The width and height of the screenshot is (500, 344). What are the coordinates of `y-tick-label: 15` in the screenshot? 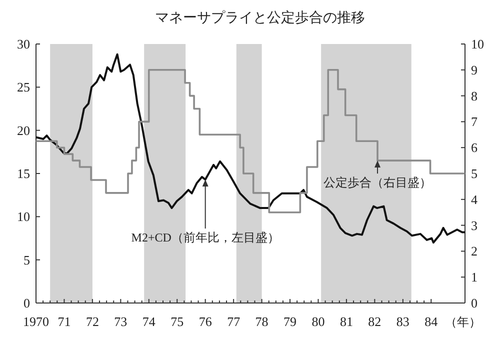 It's located at (23, 173).